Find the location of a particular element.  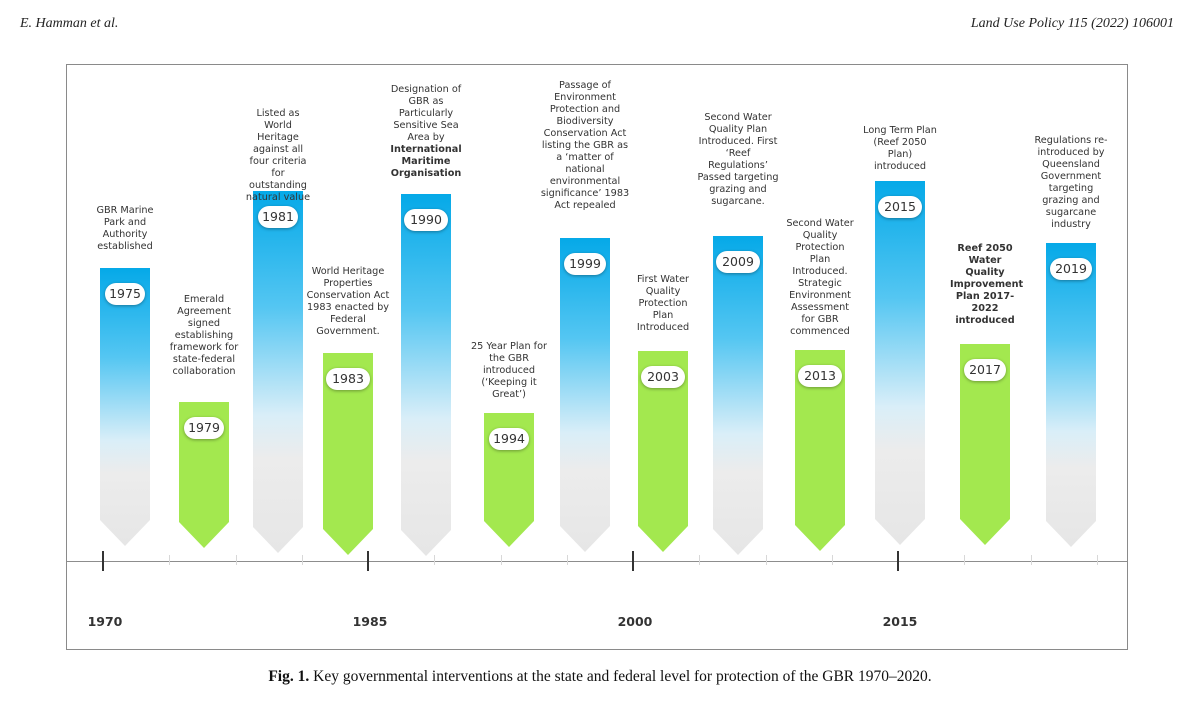

event-year-badge: 2013 is located at coordinates (820, 376).